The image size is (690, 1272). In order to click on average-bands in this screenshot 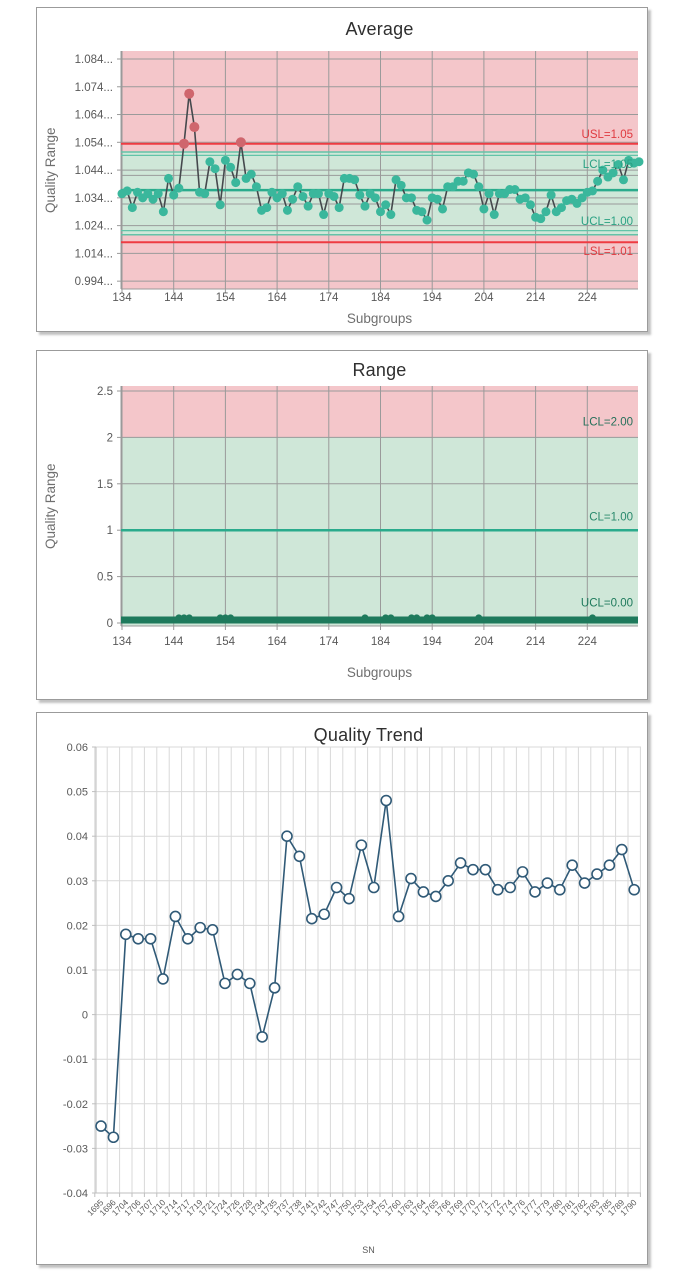, I will do `click(379, 170)`.